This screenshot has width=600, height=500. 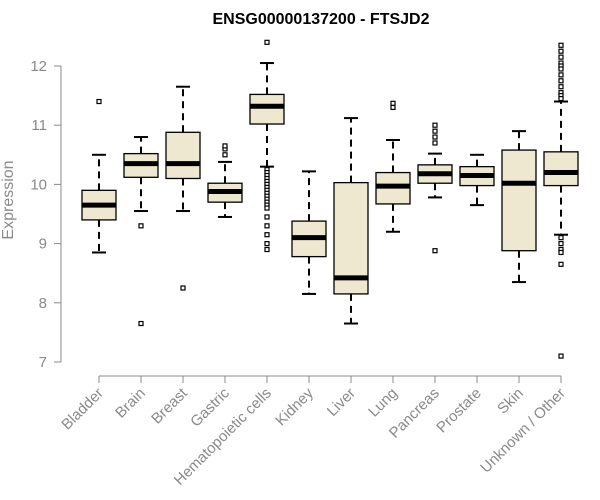 I want to click on x-tick-label: Breast, so click(x=169, y=405).